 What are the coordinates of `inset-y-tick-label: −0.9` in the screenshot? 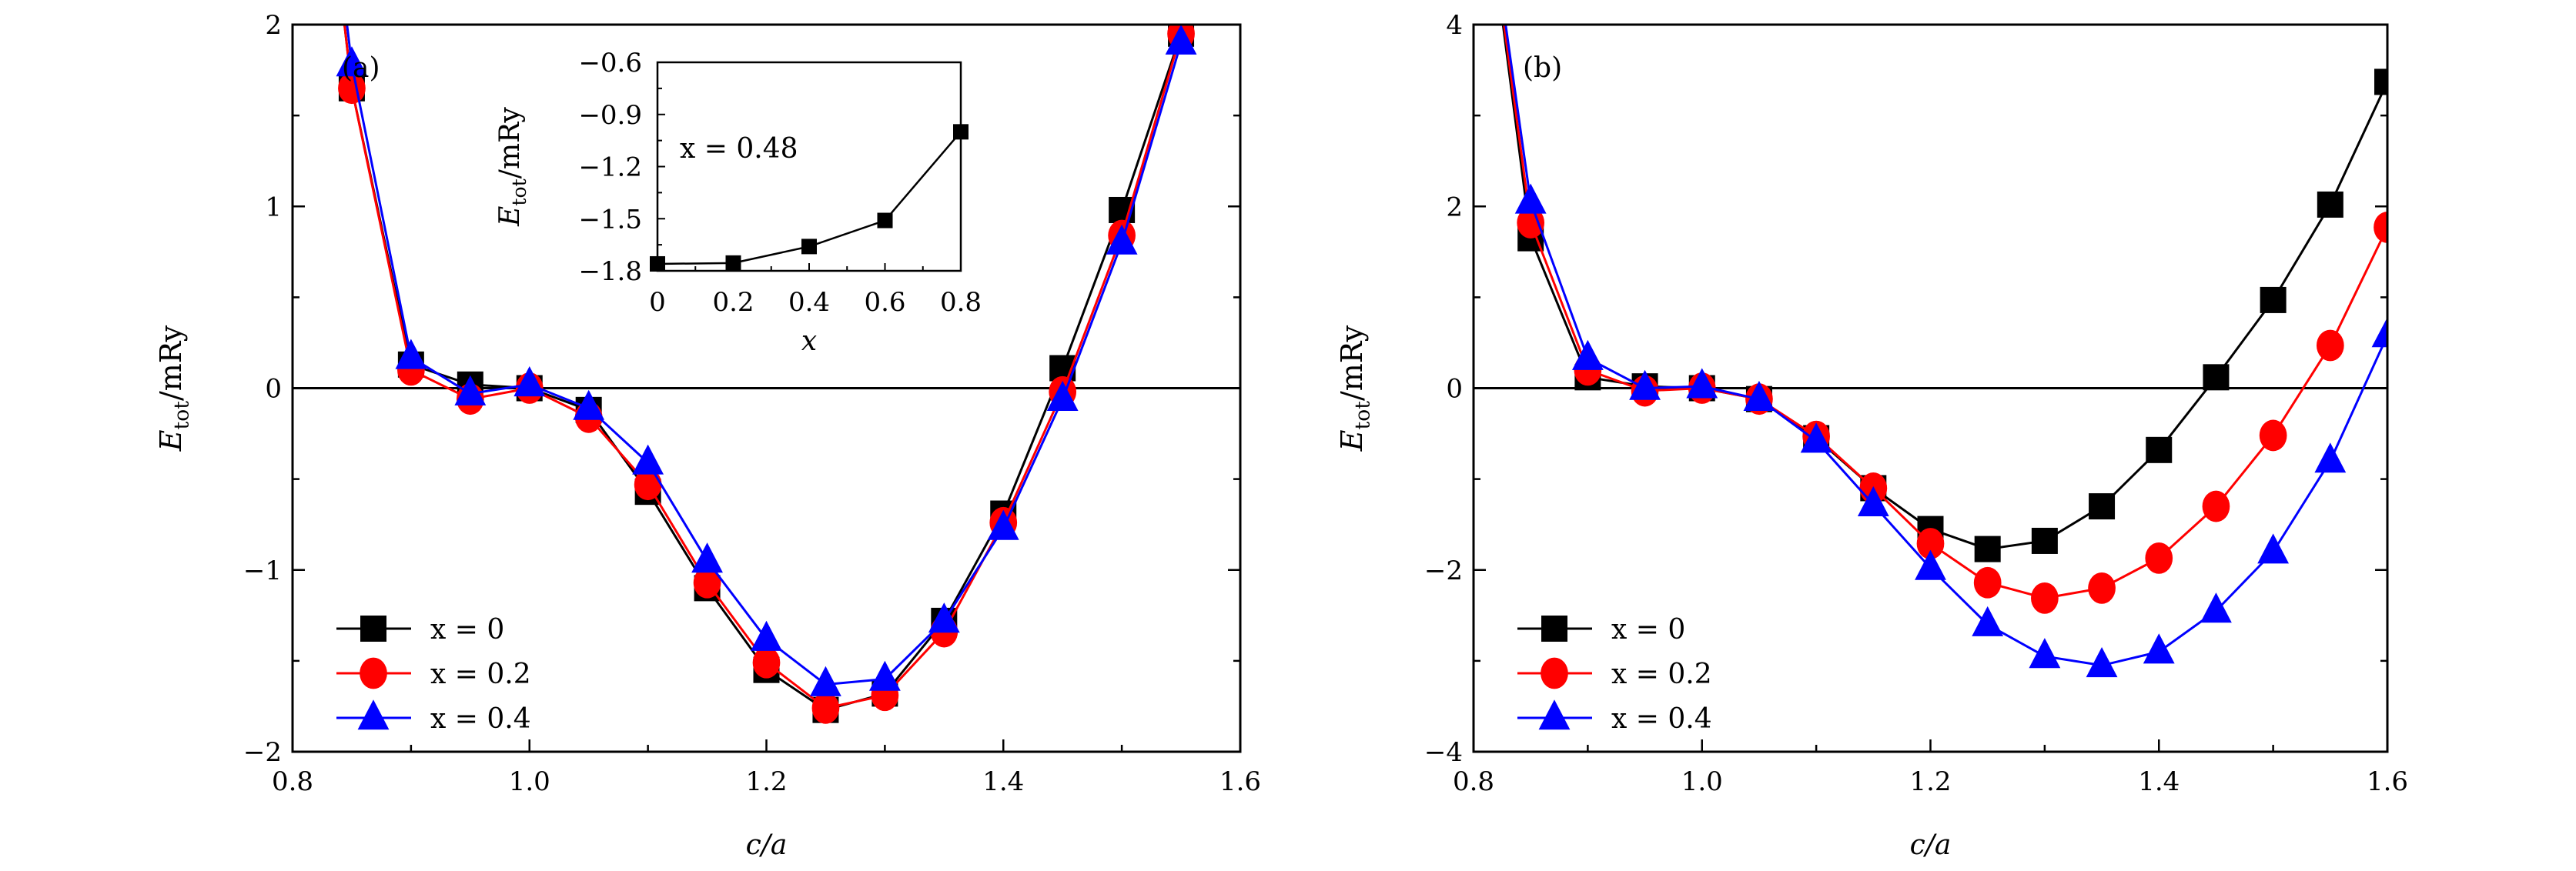 It's located at (610, 116).